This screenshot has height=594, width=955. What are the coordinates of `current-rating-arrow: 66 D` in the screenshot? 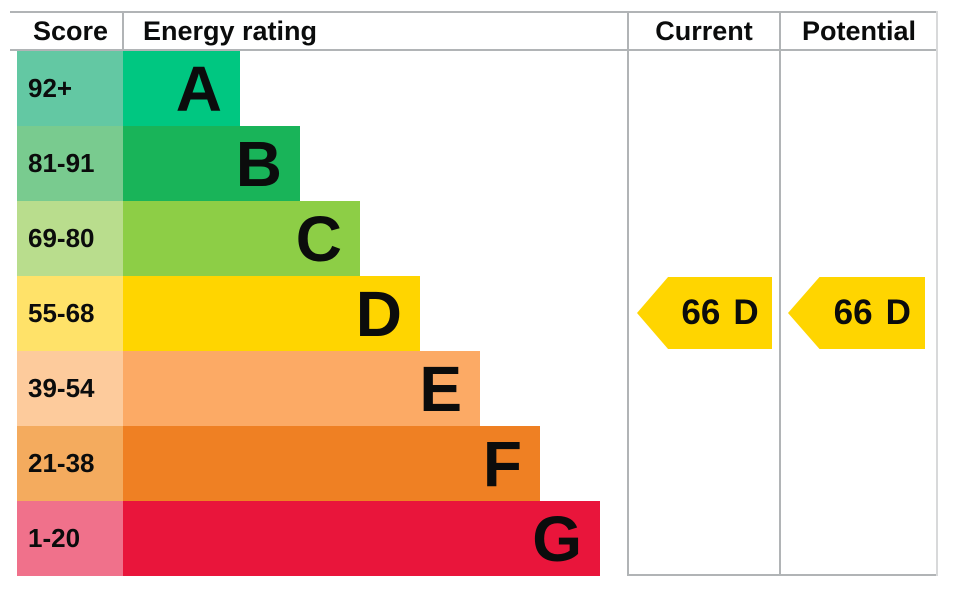 It's located at (704, 313).